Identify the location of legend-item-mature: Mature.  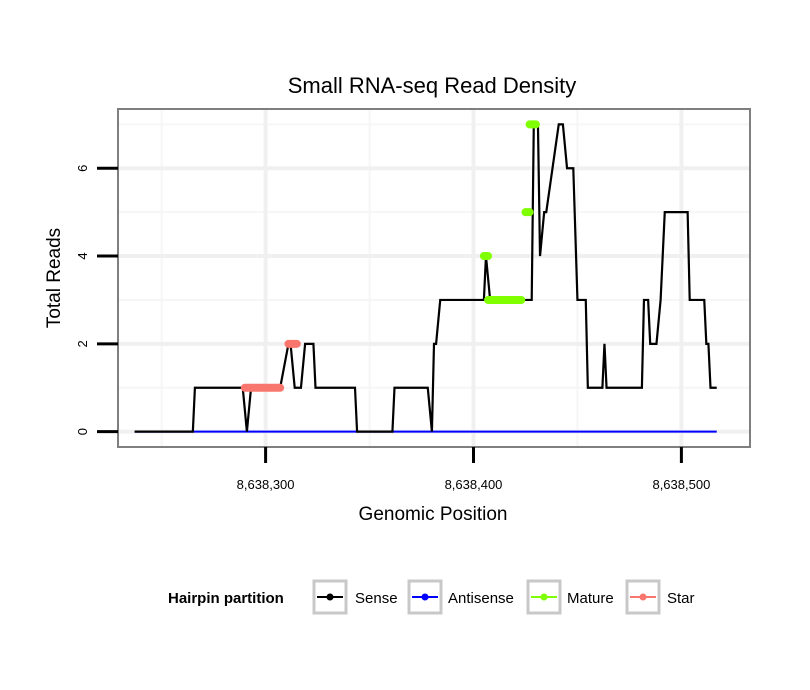
(570, 597).